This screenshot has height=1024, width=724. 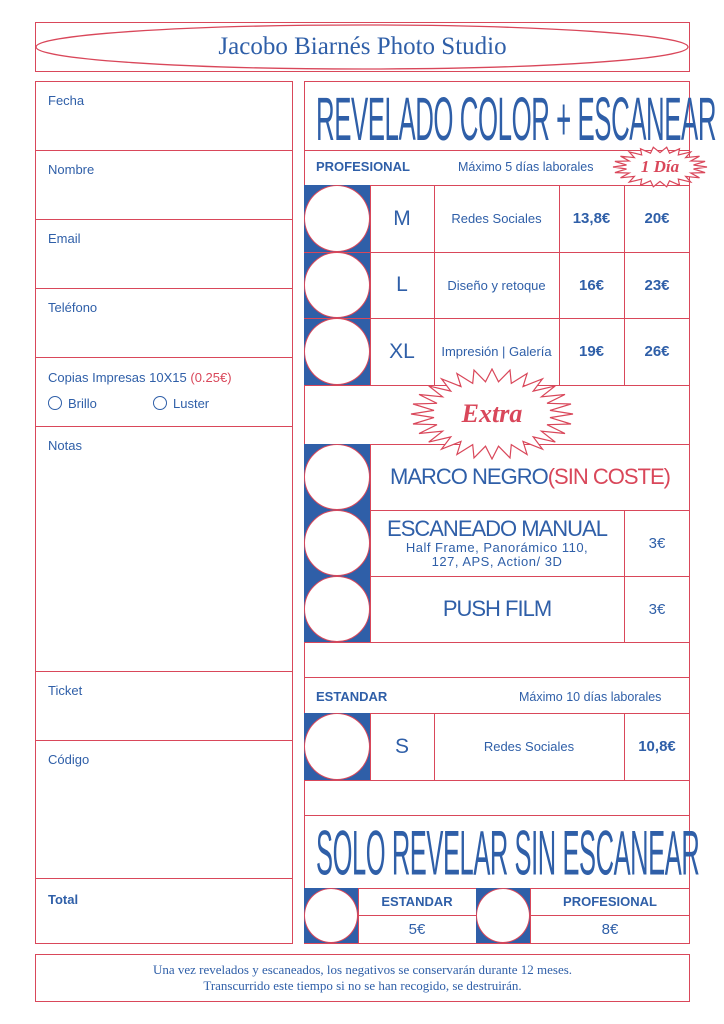 I want to click on marco-negro: MARCO NEGRO (SIN COSTE), so click(x=530, y=477).